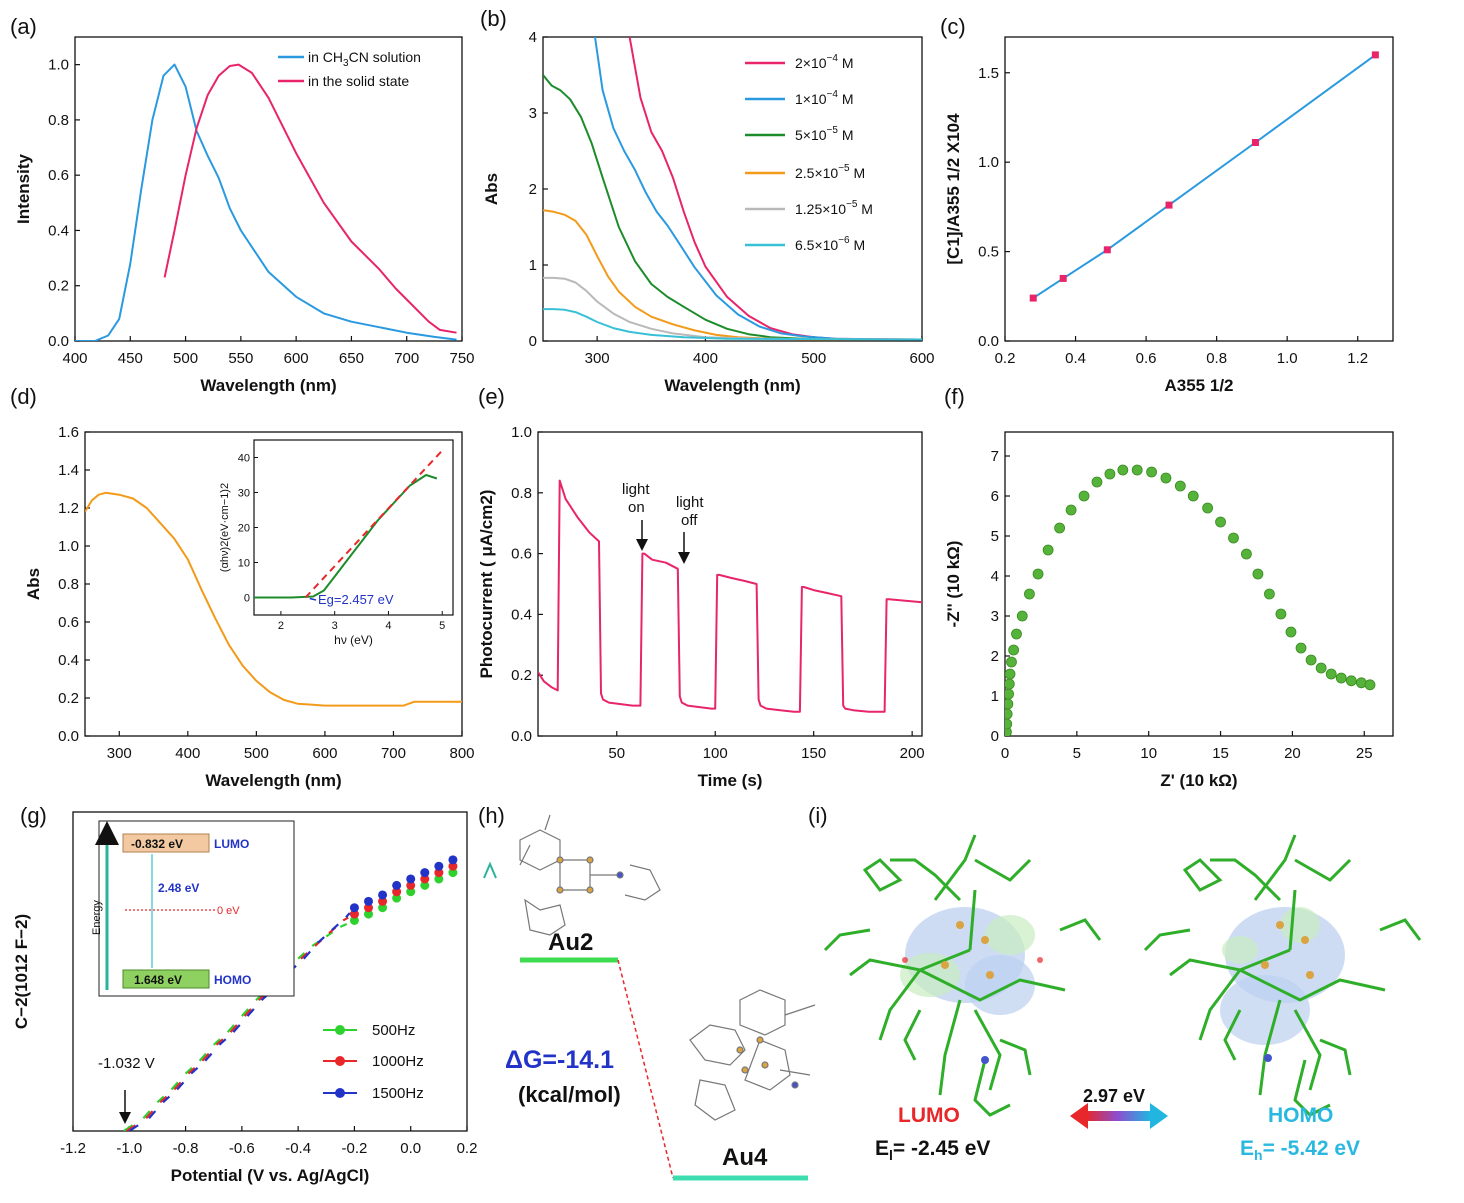  What do you see at coordinates (1005, 358) in the screenshot?
I see `x-tick-label-c: 0.2` at bounding box center [1005, 358].